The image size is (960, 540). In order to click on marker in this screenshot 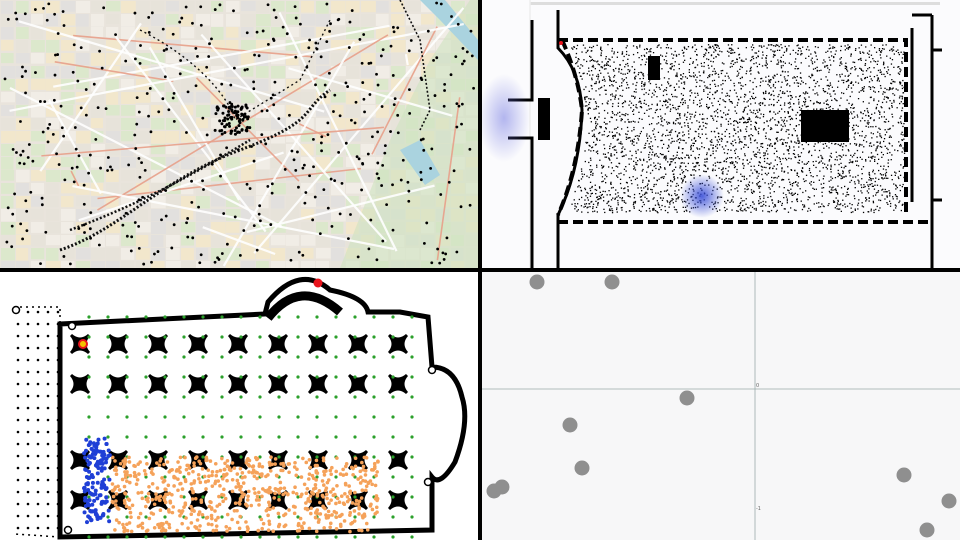, I will do `click(561, 43)`.